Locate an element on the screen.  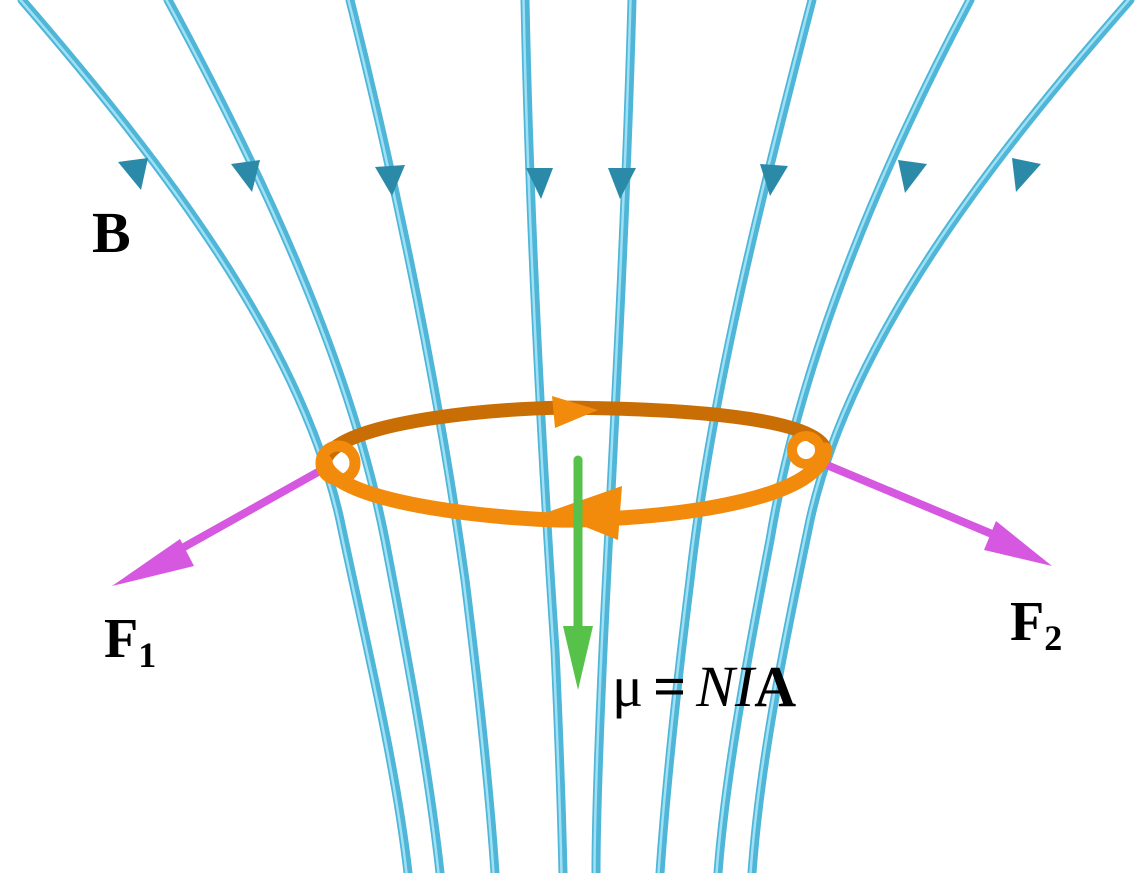
force-left-label: F1 is located at coordinates (130, 641).